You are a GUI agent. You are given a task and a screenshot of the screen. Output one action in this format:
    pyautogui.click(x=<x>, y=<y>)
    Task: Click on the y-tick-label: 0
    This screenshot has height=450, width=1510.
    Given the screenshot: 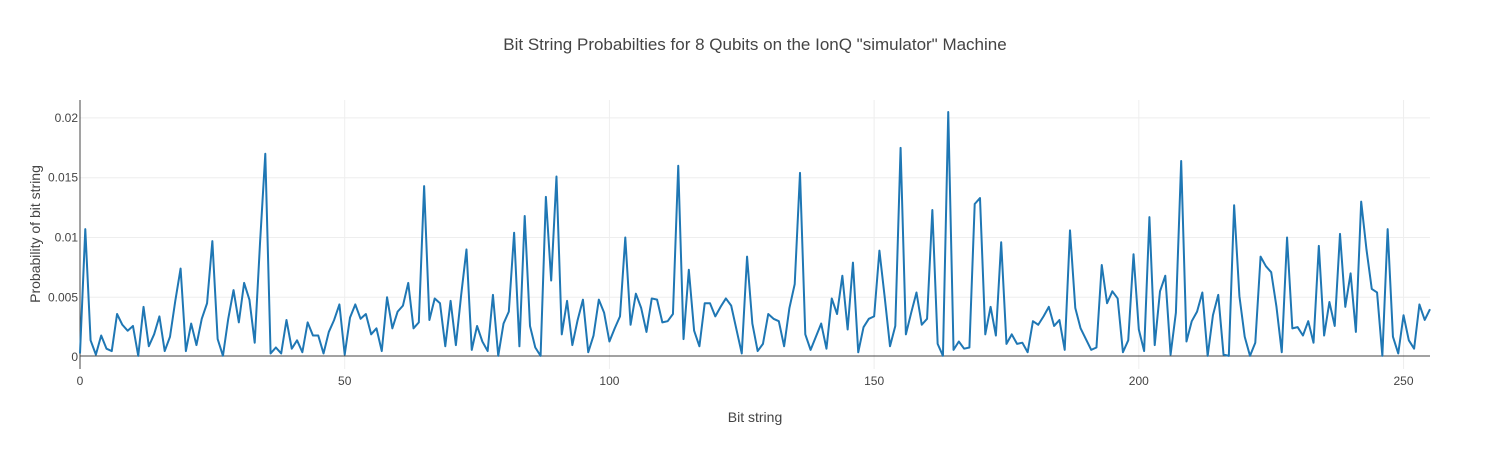 What is the action you would take?
    pyautogui.click(x=74, y=357)
    